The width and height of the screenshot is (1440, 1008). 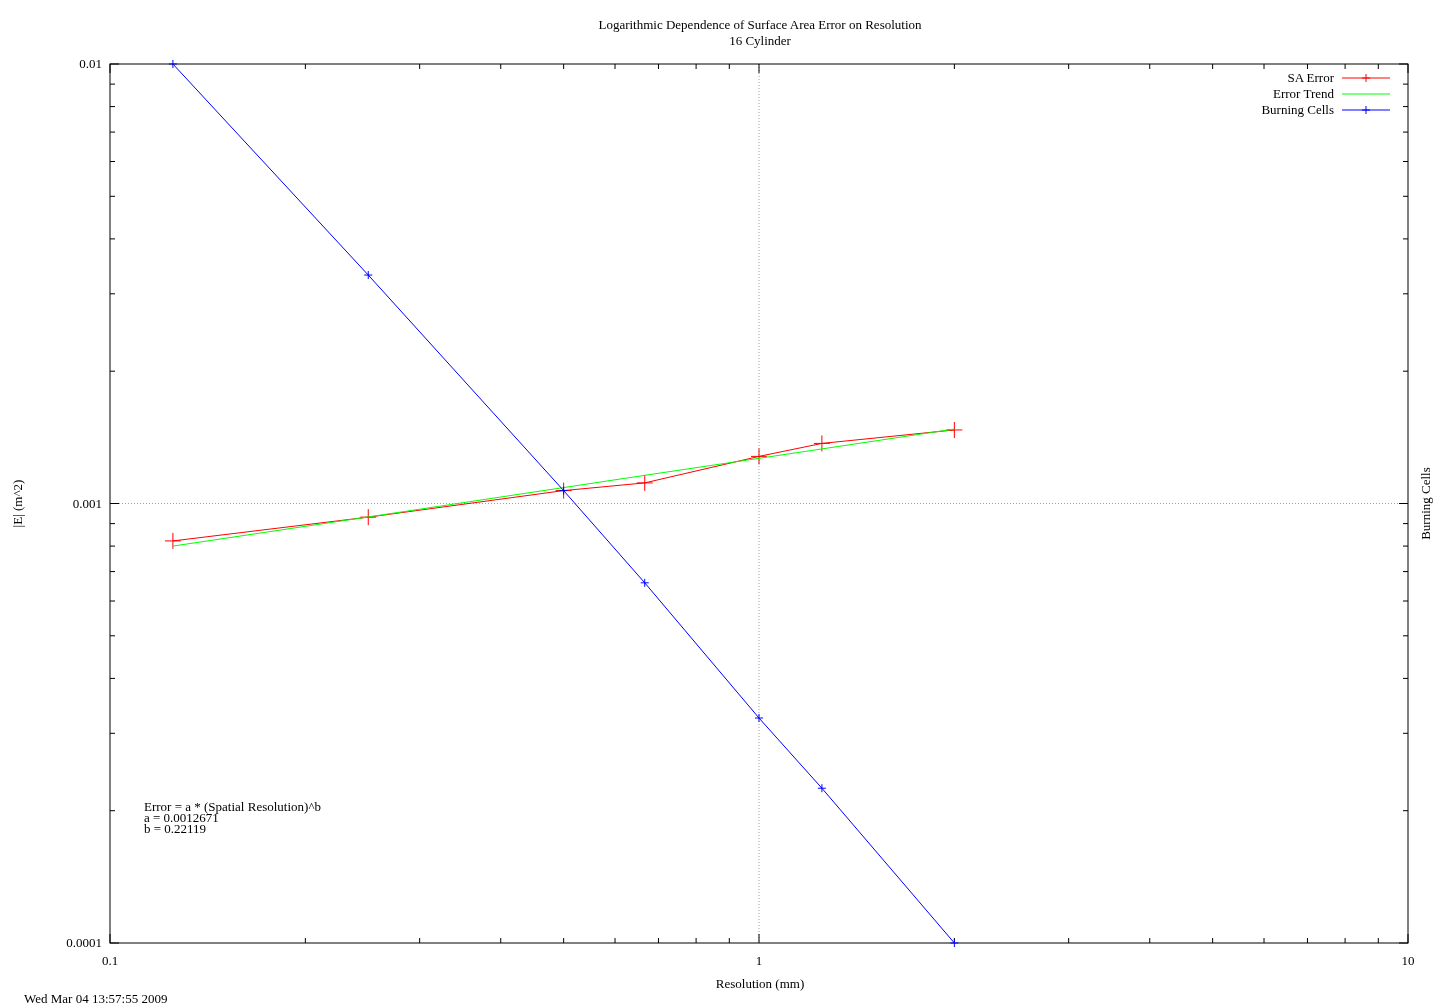 I want to click on annotation: b = 0.22119, so click(x=175, y=828).